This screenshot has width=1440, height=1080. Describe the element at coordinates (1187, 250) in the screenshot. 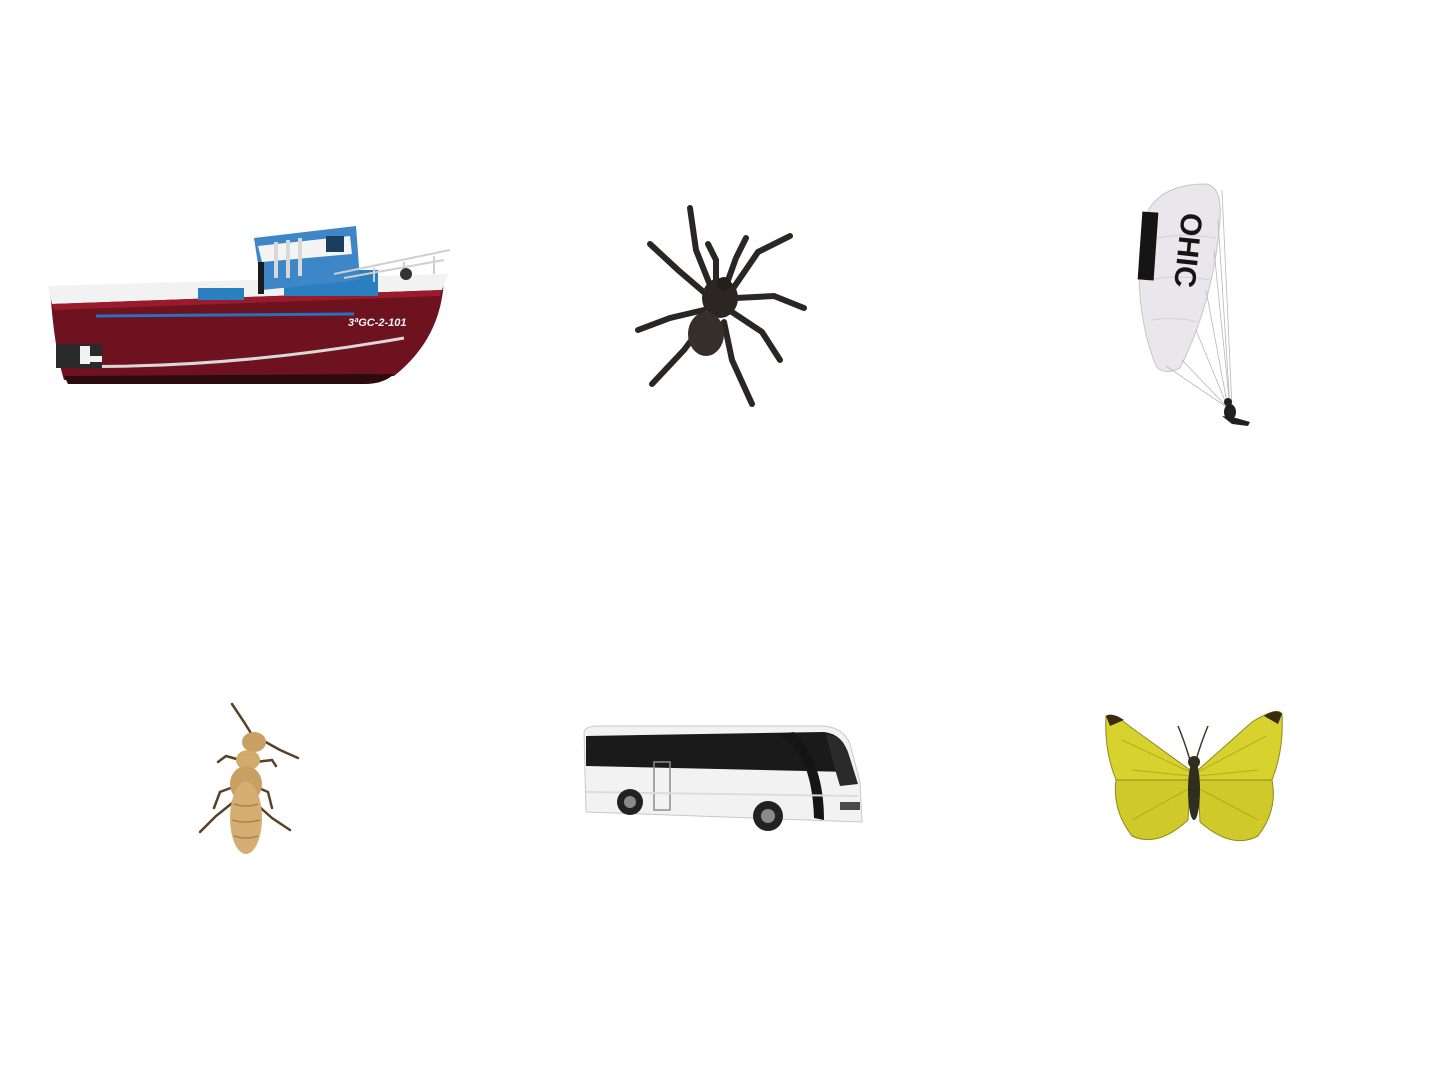

I see `wing-text: OHIC` at that location.